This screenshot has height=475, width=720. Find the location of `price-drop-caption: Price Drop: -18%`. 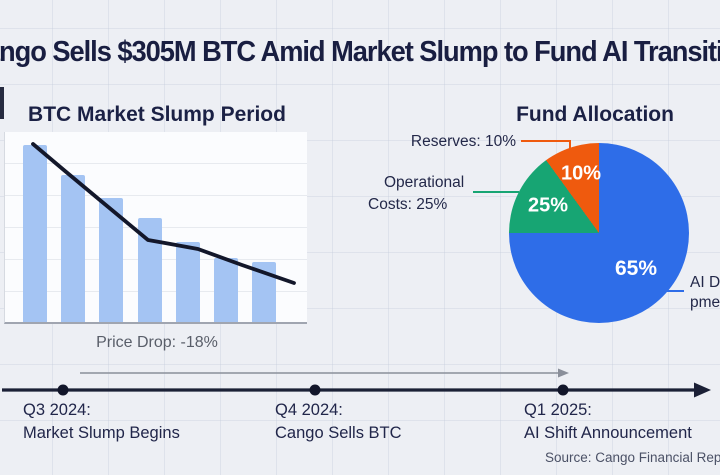

price-drop-caption: Price Drop: -18% is located at coordinates (157, 342).